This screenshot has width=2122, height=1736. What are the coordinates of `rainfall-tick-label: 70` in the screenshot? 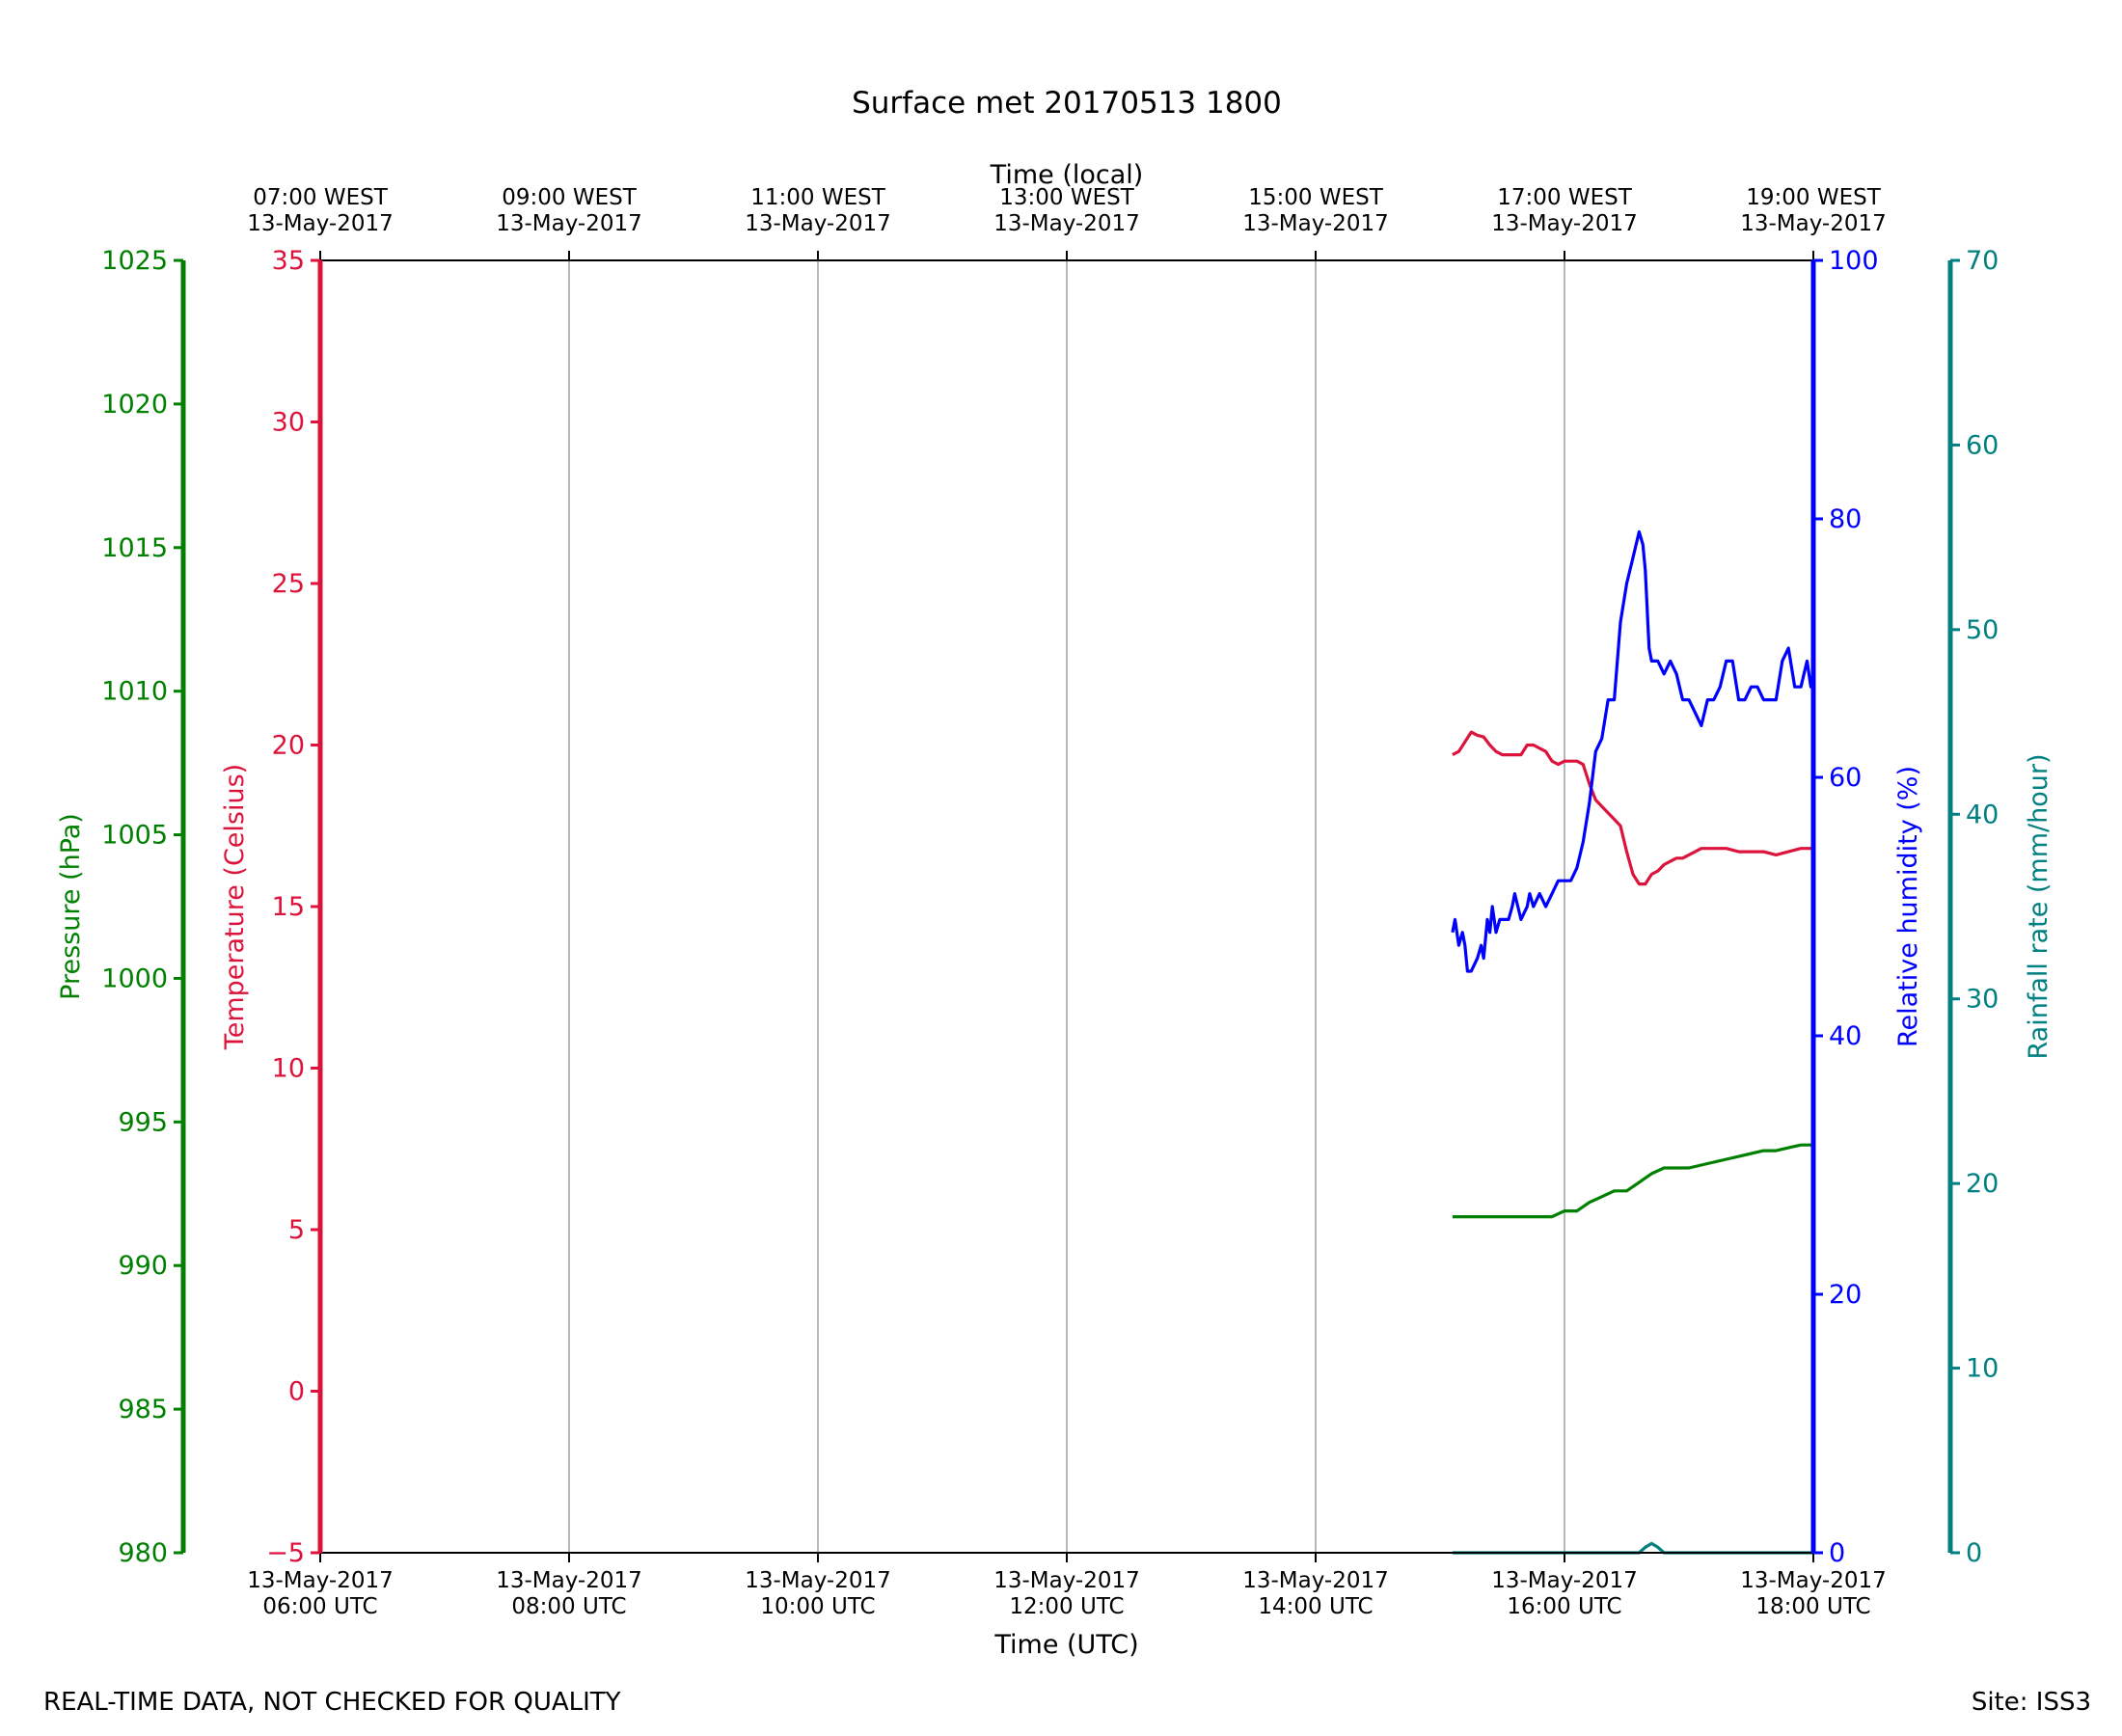 It's located at (1983, 261).